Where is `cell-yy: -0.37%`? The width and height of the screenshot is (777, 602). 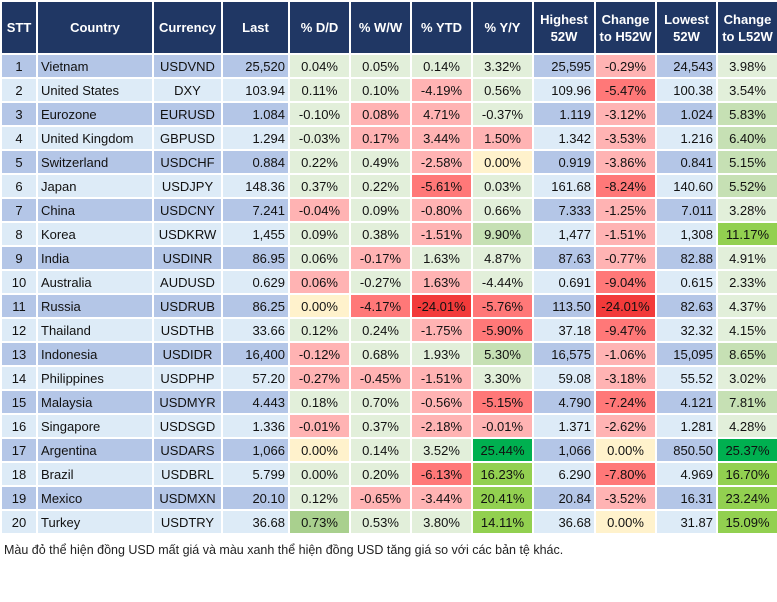 cell-yy: -0.37% is located at coordinates (502, 114).